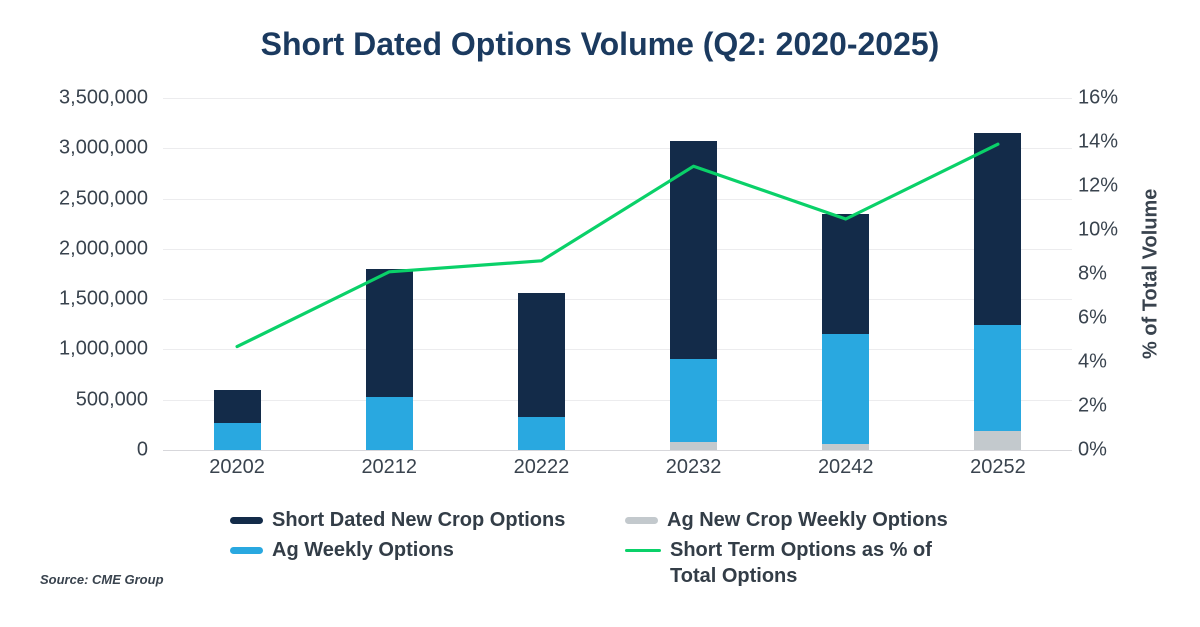  What do you see at coordinates (103, 97) in the screenshot?
I see `left-axis-tick: 3,500,000` at bounding box center [103, 97].